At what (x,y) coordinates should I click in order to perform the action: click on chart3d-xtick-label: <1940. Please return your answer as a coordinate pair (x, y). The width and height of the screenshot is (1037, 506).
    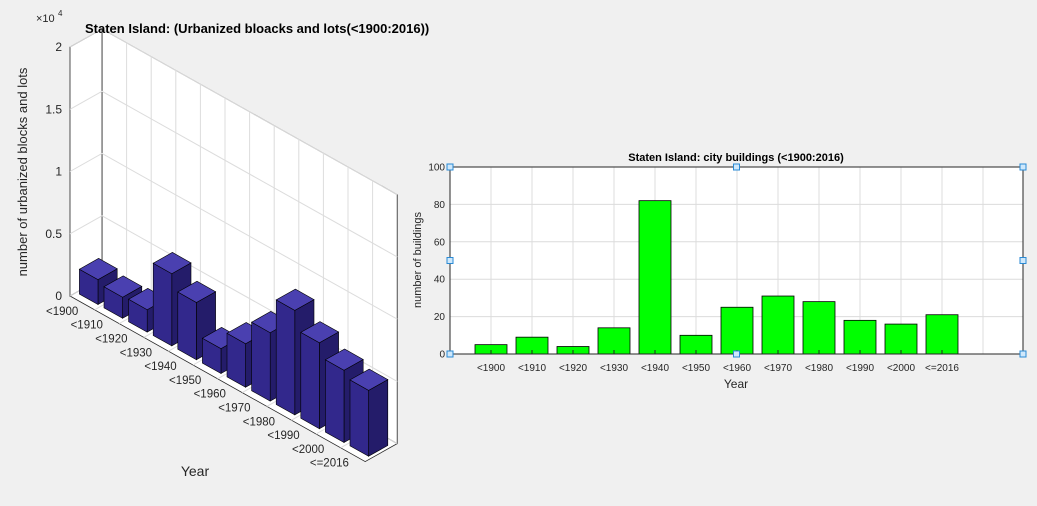
    Looking at the image, I should click on (160, 367).